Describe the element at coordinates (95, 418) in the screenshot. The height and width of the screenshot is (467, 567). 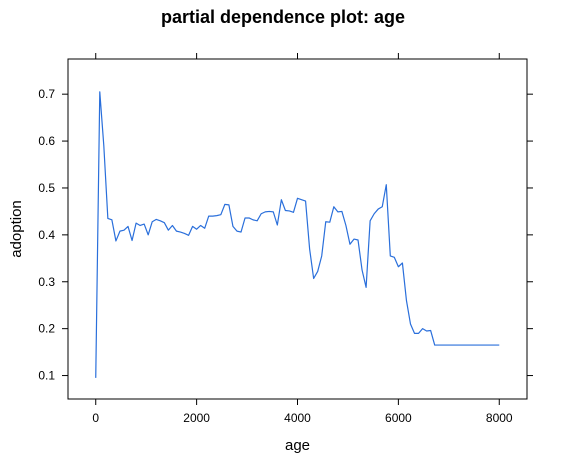
I see `x-tick-label: 0` at that location.